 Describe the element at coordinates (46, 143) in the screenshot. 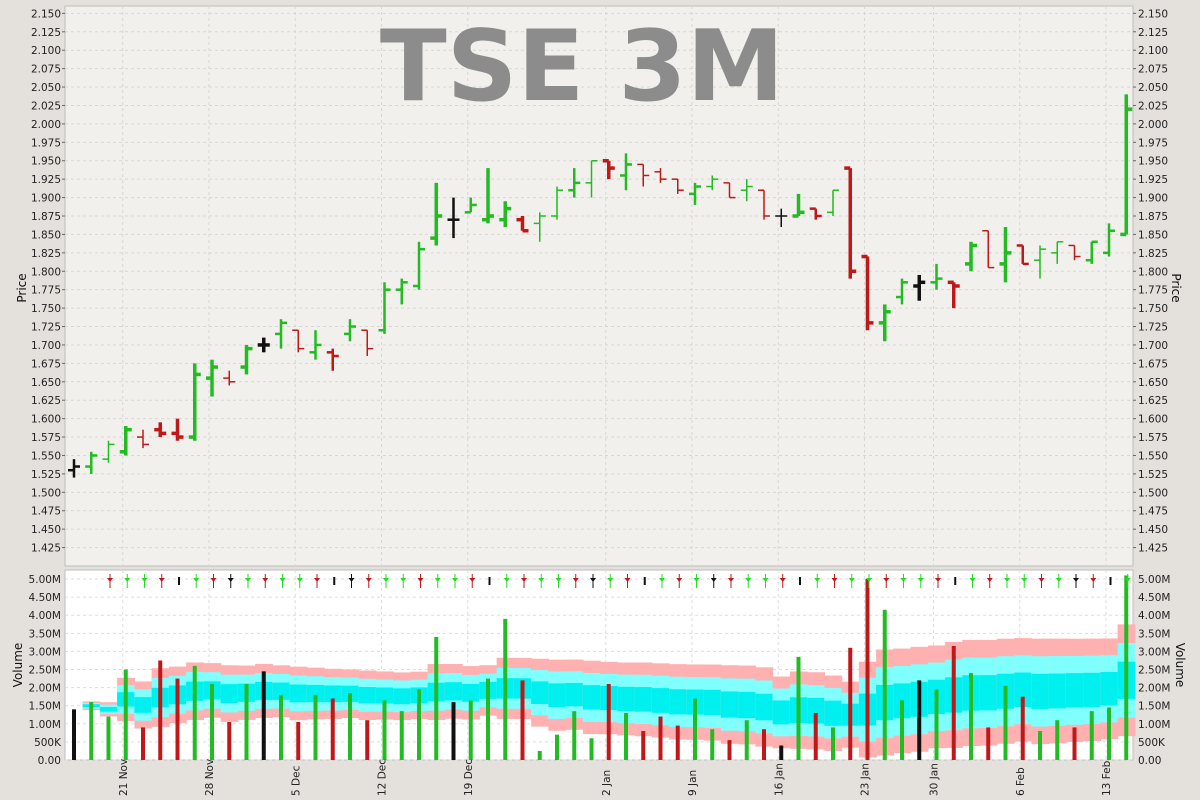

I see `price-tick-label: 1.975` at that location.